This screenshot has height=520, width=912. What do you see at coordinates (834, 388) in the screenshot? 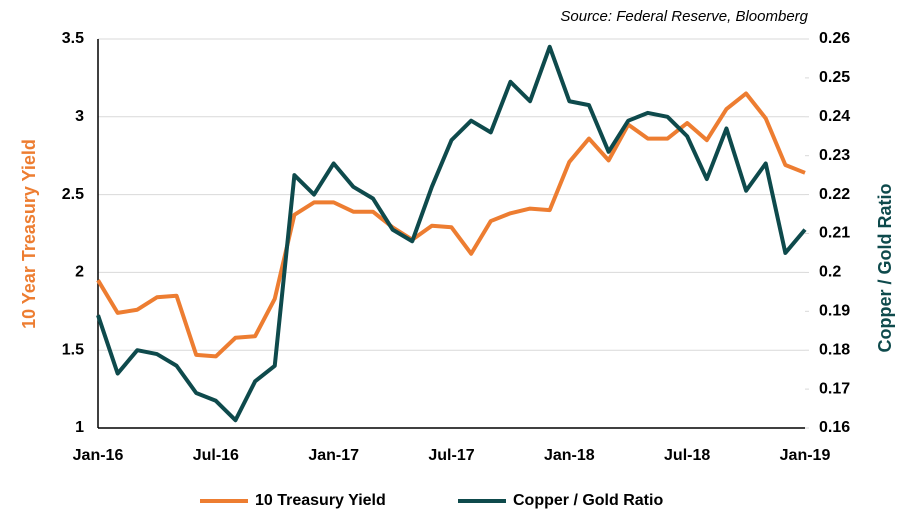
I see `y2-tick-label: 0.17` at bounding box center [834, 388].